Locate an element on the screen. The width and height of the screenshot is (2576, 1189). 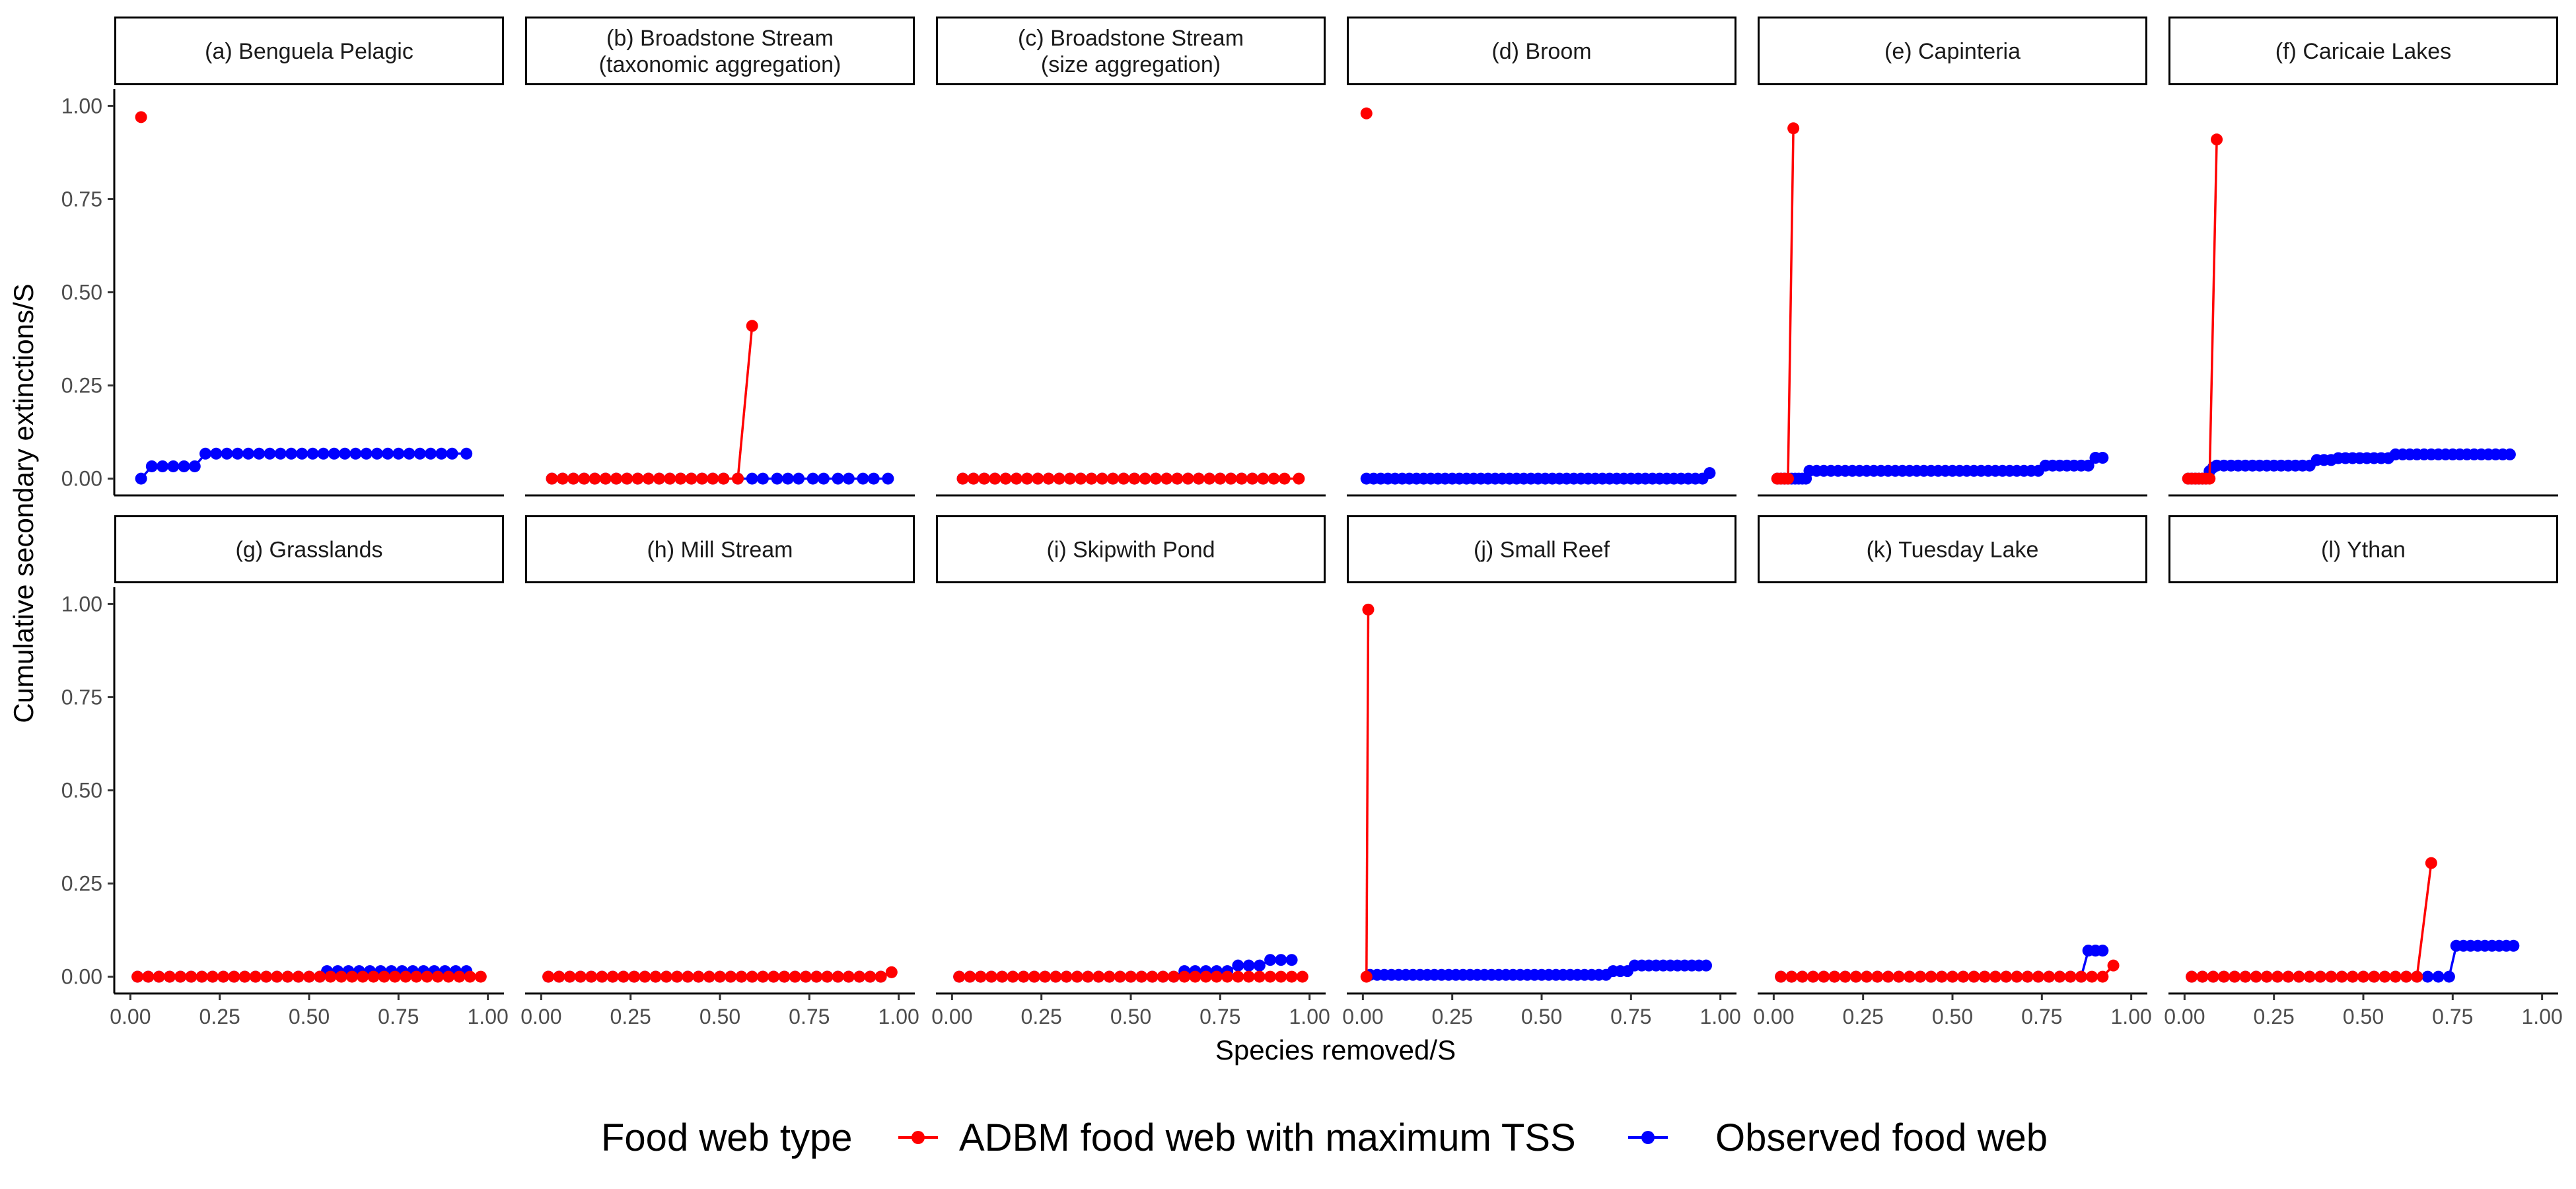
facet-title: (g) Grasslands is located at coordinates (309, 550).